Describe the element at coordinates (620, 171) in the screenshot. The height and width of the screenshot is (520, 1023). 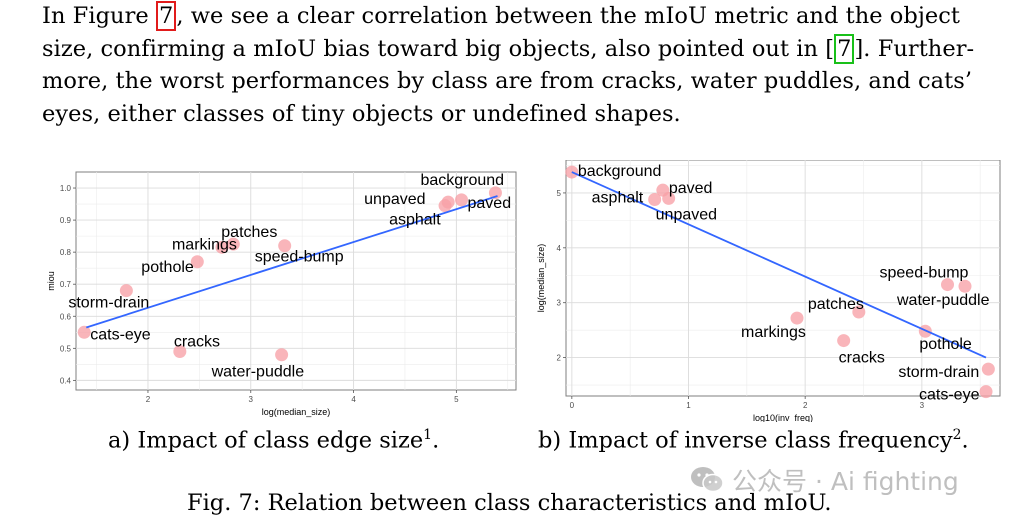
I see `chart-b-label-background: background` at that location.